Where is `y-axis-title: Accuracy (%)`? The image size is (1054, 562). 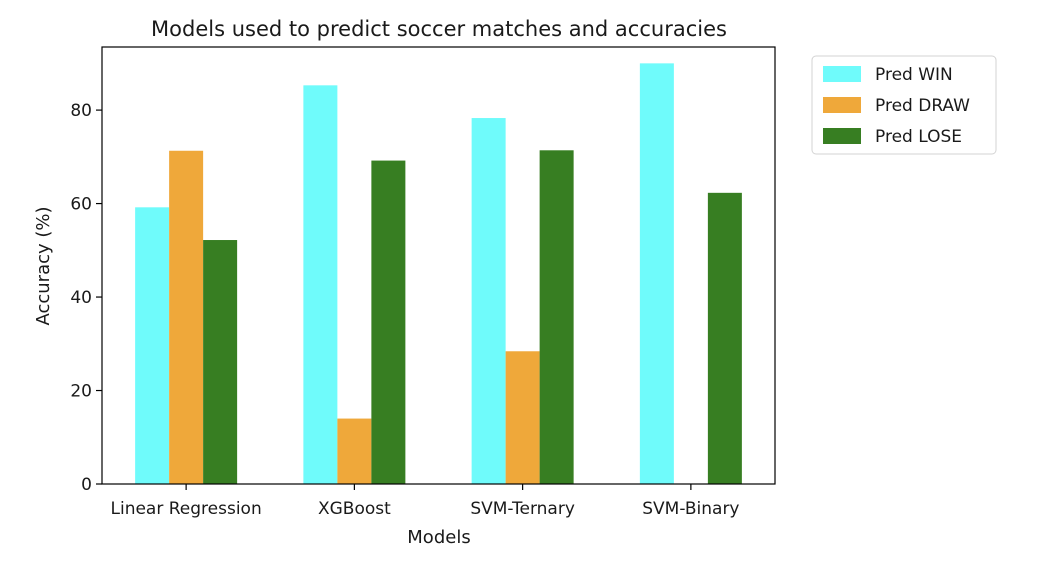
y-axis-title: Accuracy (%) is located at coordinates (43, 265).